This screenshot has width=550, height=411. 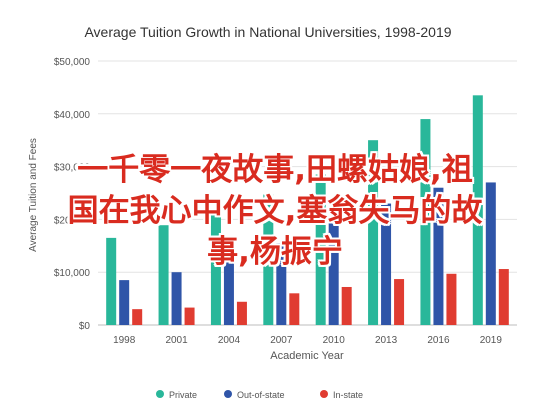 What do you see at coordinates (307, 340) in the screenshot?
I see `x-axis-ticks: 1998 2001 2004 2007 2010 2013 2016 2019` at bounding box center [307, 340].